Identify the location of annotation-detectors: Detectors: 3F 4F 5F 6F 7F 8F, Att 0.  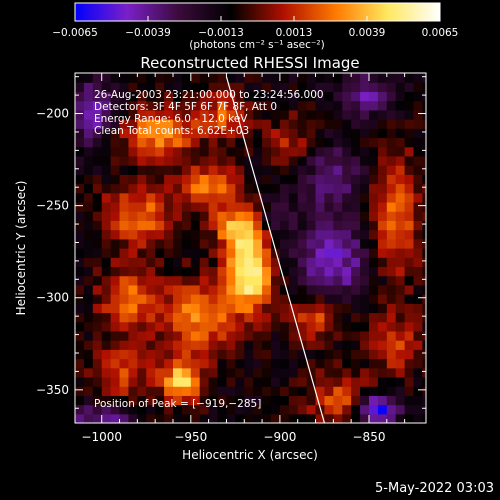
(185, 107).